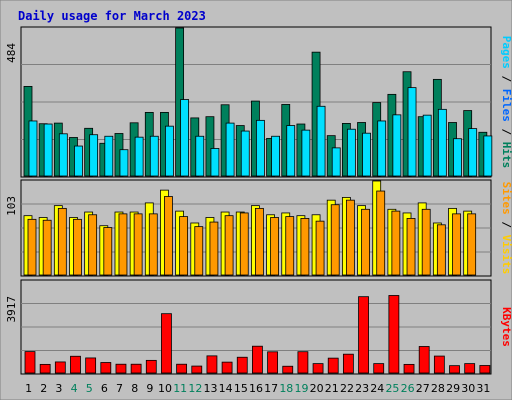  Describe the element at coordinates (506, 198) in the screenshot. I see `series-name-sites: Sites` at that location.